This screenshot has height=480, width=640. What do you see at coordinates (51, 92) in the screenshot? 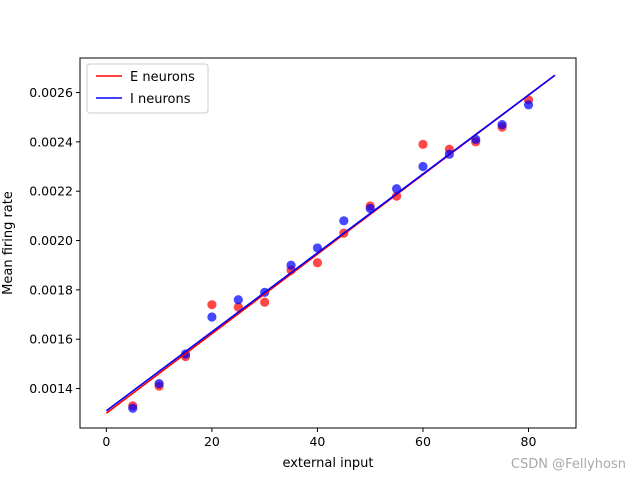
I see `y-tick-label-6: 0.0026` at bounding box center [51, 92].